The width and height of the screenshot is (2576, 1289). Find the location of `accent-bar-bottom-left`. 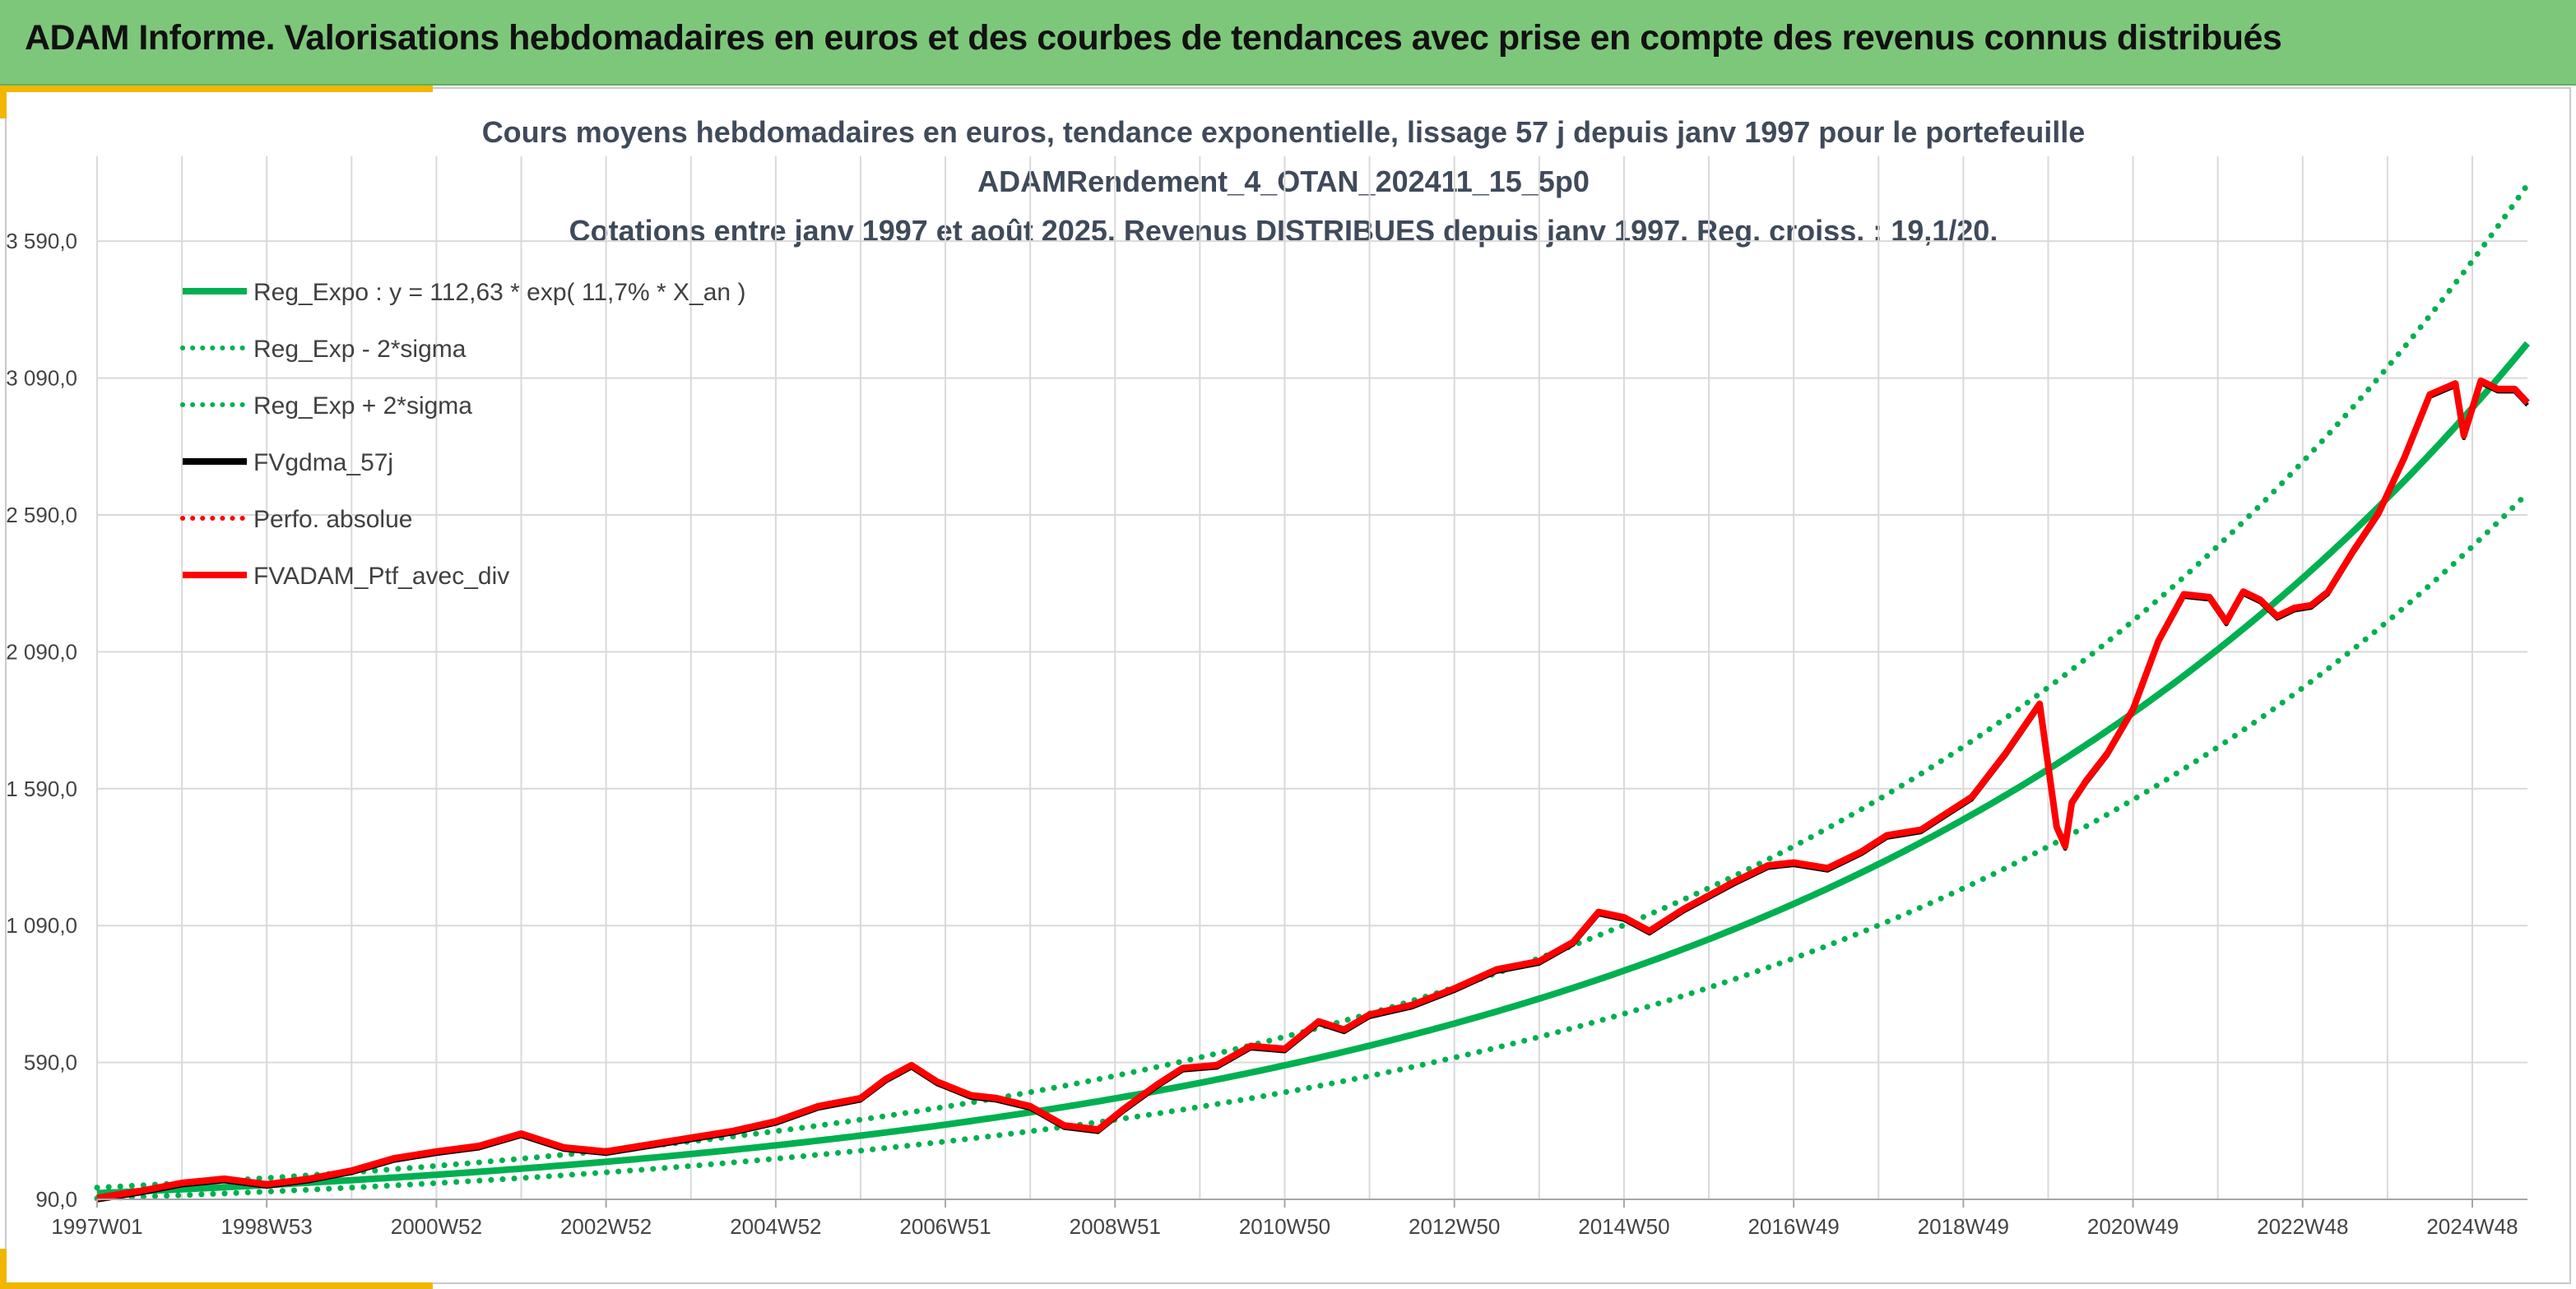

accent-bar-bottom-left is located at coordinates (3, 1269).